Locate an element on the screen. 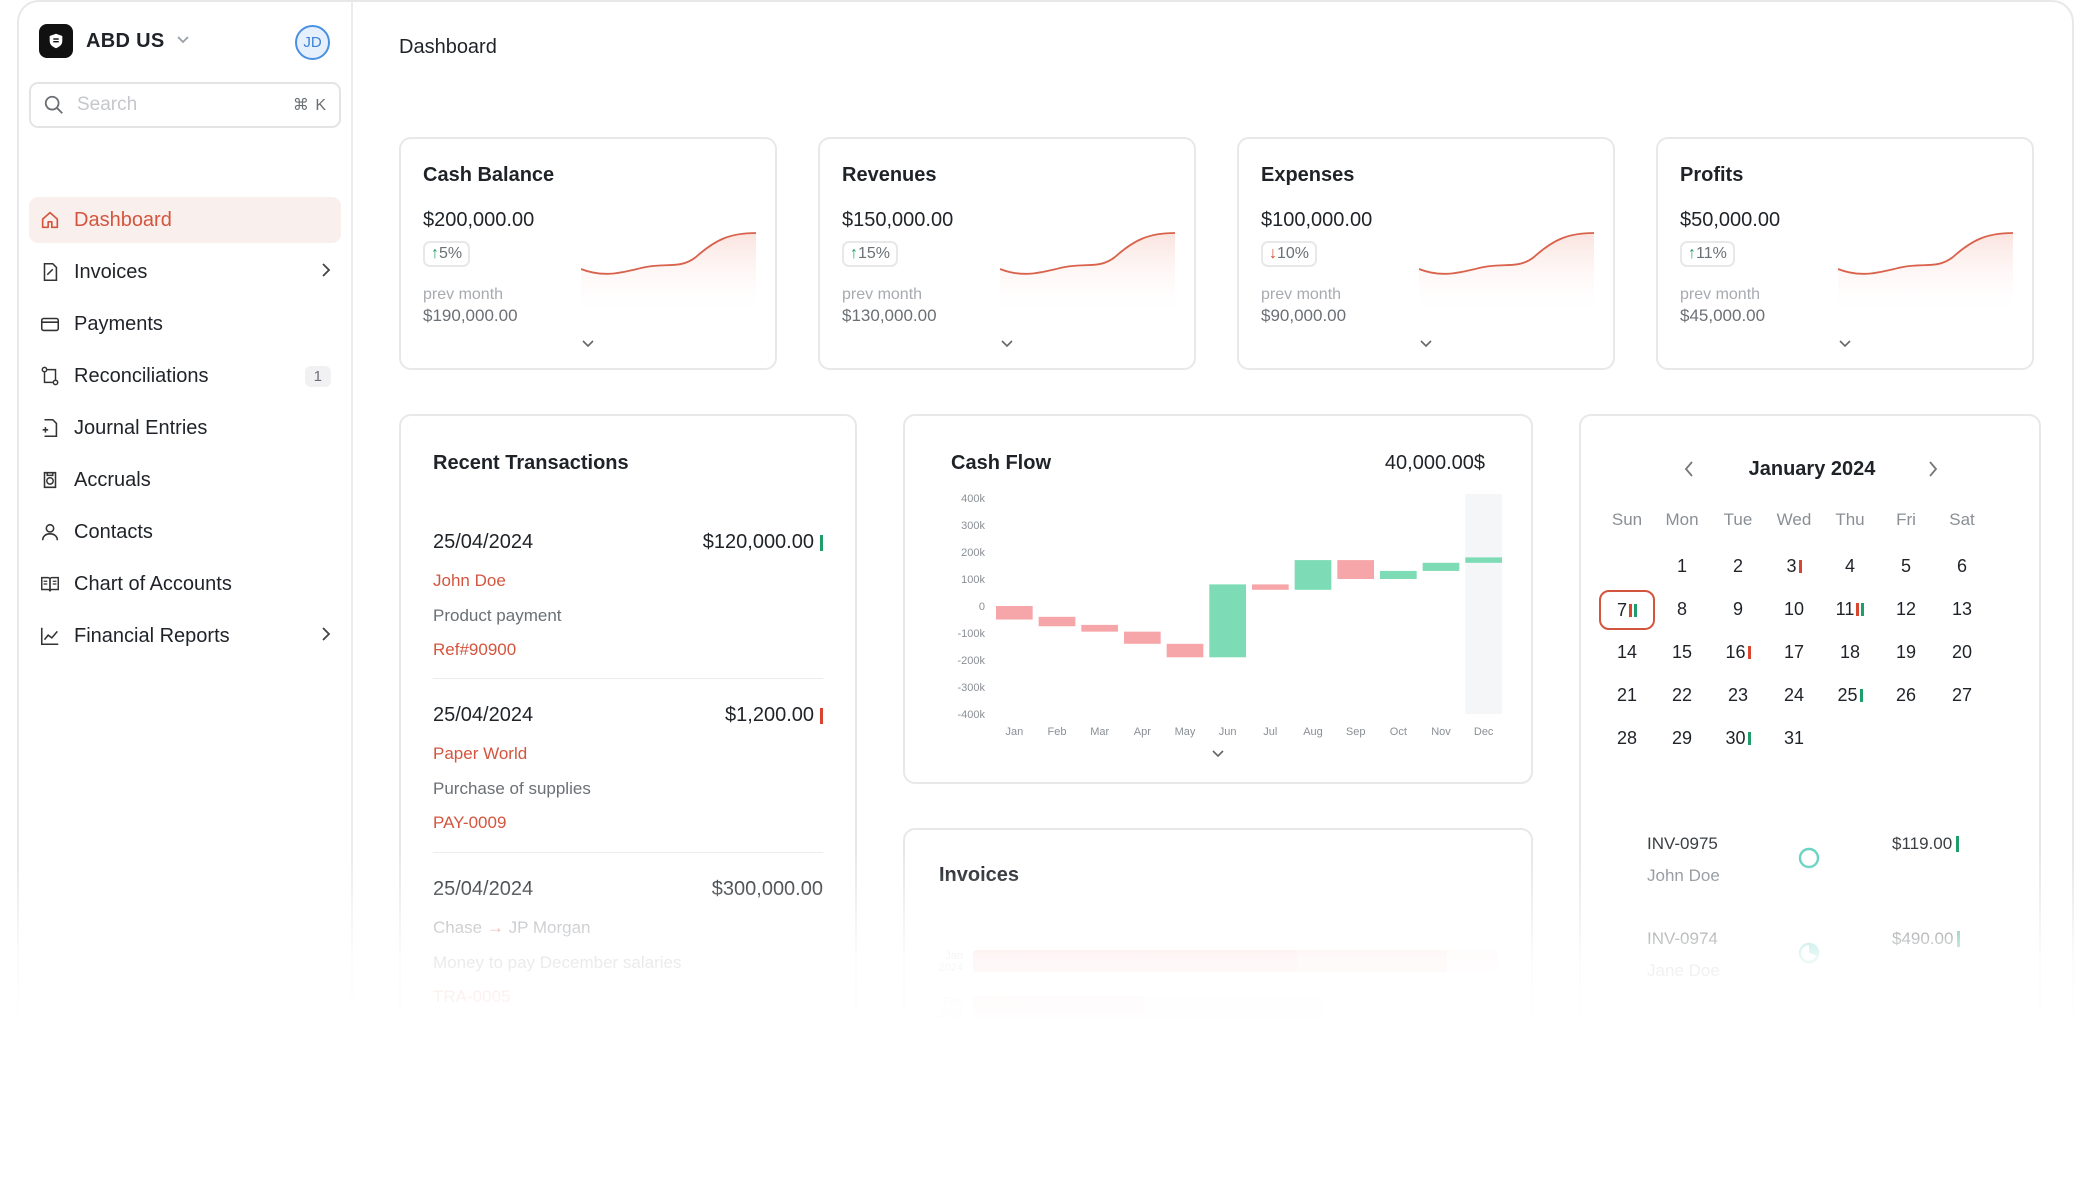 The height and width of the screenshot is (1200, 2096). bar-nov is located at coordinates (1441, 566).